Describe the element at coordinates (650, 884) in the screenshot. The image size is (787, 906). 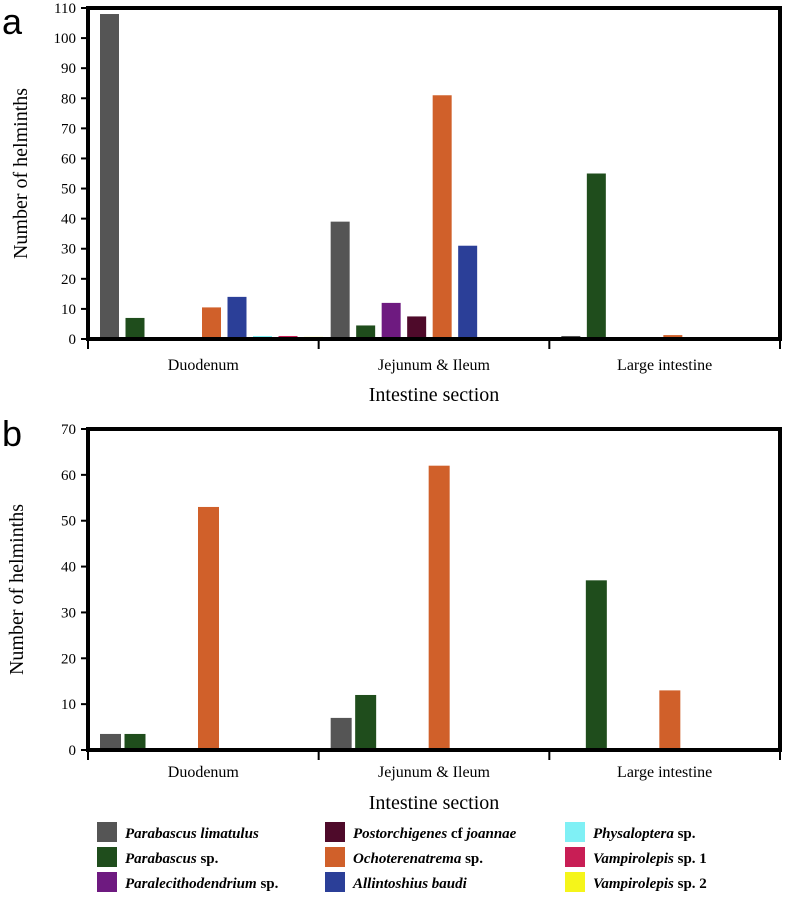
I see `legend-label-9: Vampirolepis sp. 2` at that location.